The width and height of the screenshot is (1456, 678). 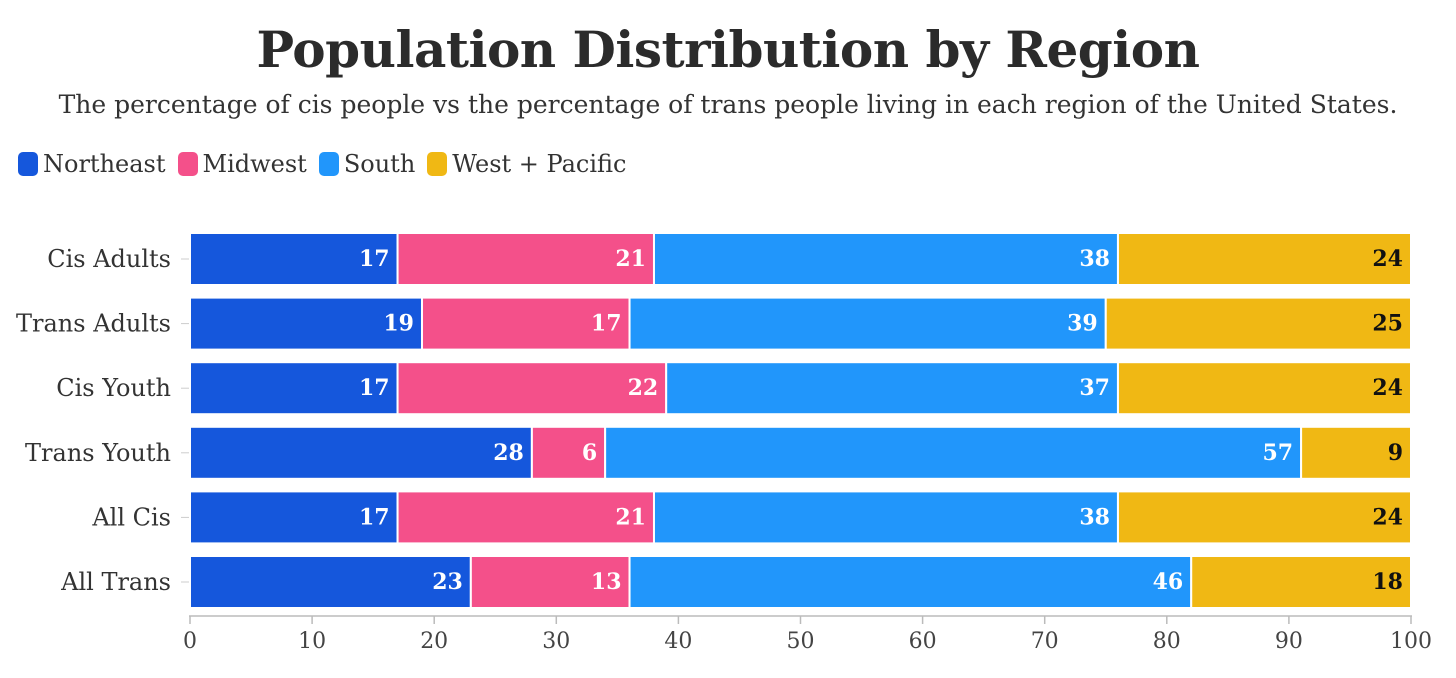 I want to click on bar-trans-youth-northeast, so click(x=361, y=452).